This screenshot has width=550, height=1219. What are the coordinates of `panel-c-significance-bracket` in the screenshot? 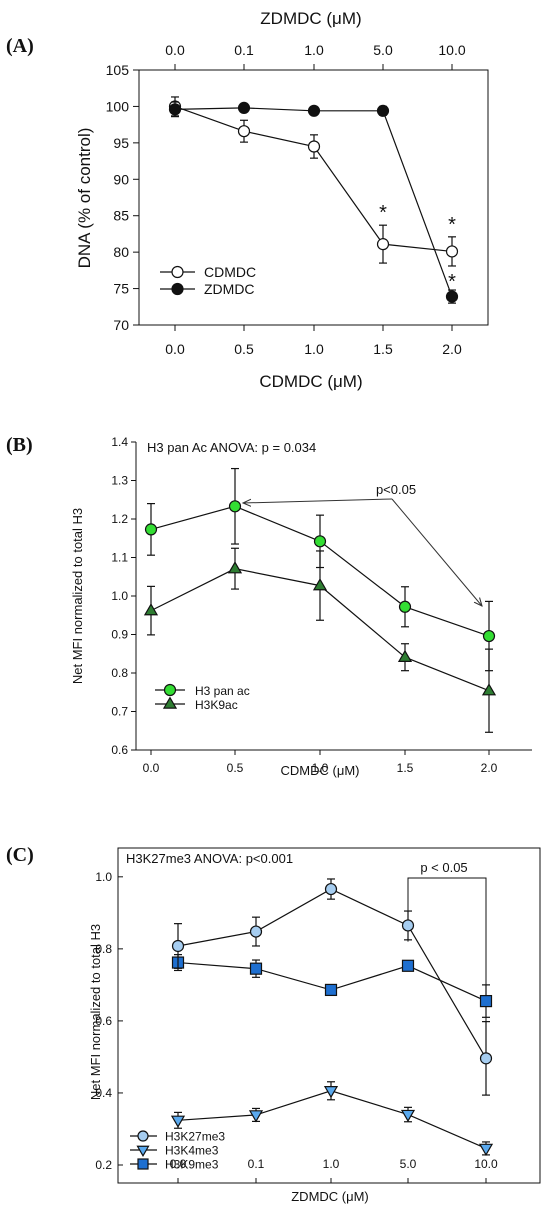 It's located at (447, 953).